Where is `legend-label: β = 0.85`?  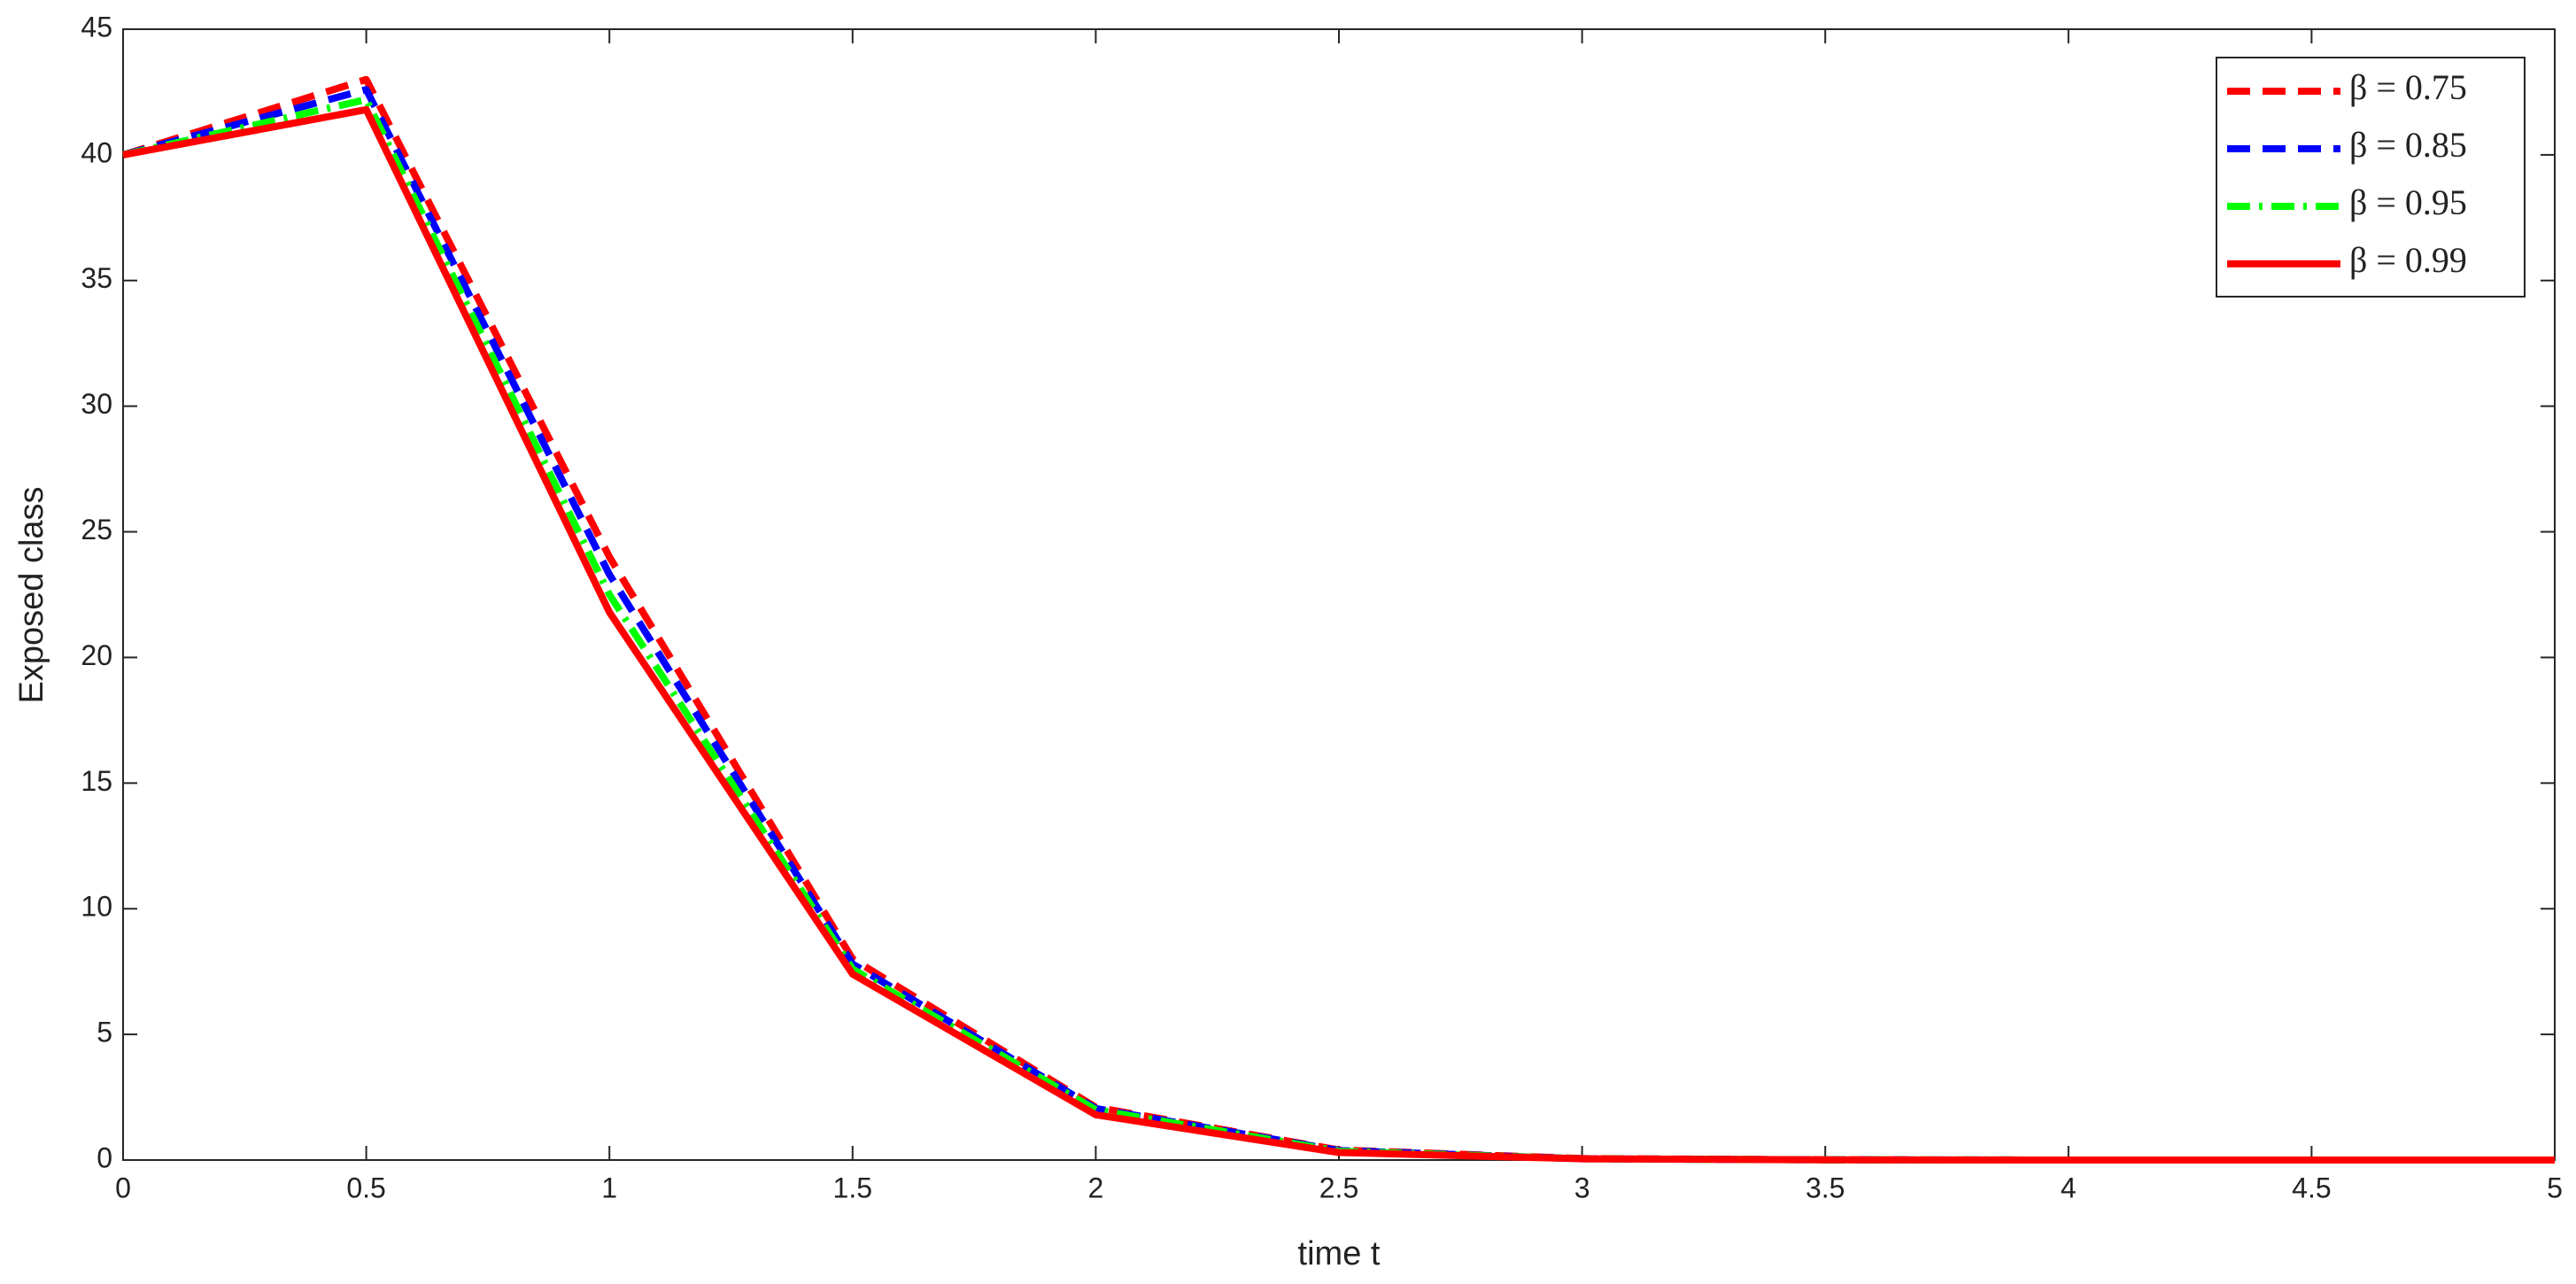
legend-label: β = 0.85 is located at coordinates (2408, 145).